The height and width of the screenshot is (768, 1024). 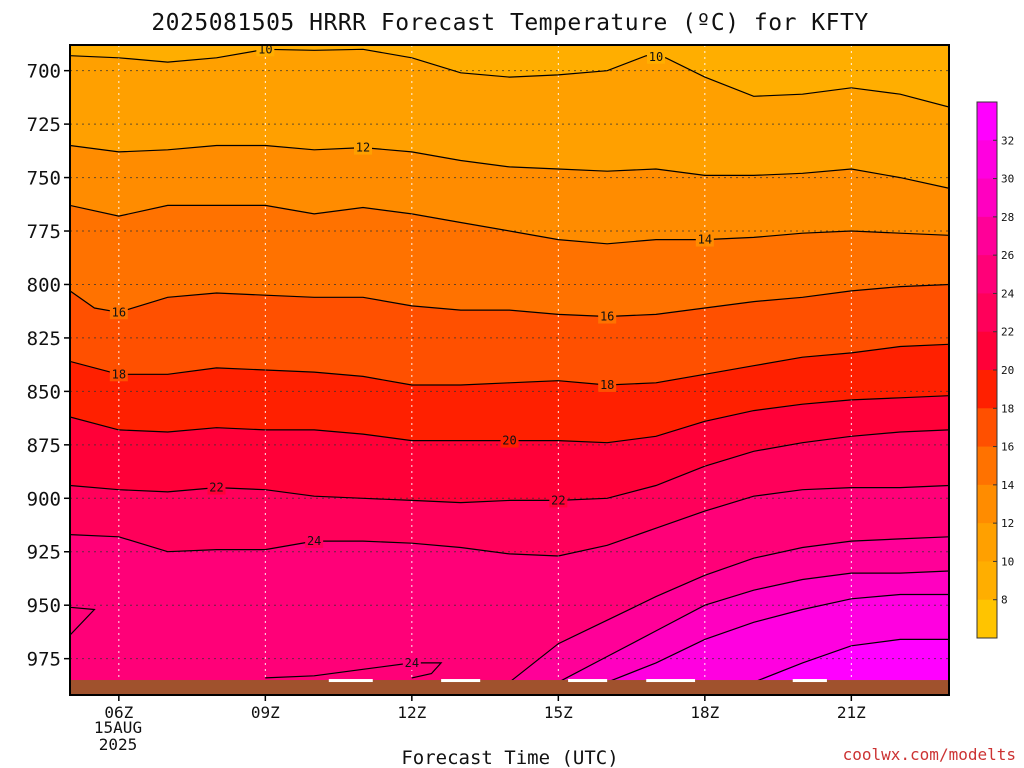 I want to click on colorbar: 8 10 12 14 16 18 20 22 24 26 28 30 32, so click(x=995, y=370).